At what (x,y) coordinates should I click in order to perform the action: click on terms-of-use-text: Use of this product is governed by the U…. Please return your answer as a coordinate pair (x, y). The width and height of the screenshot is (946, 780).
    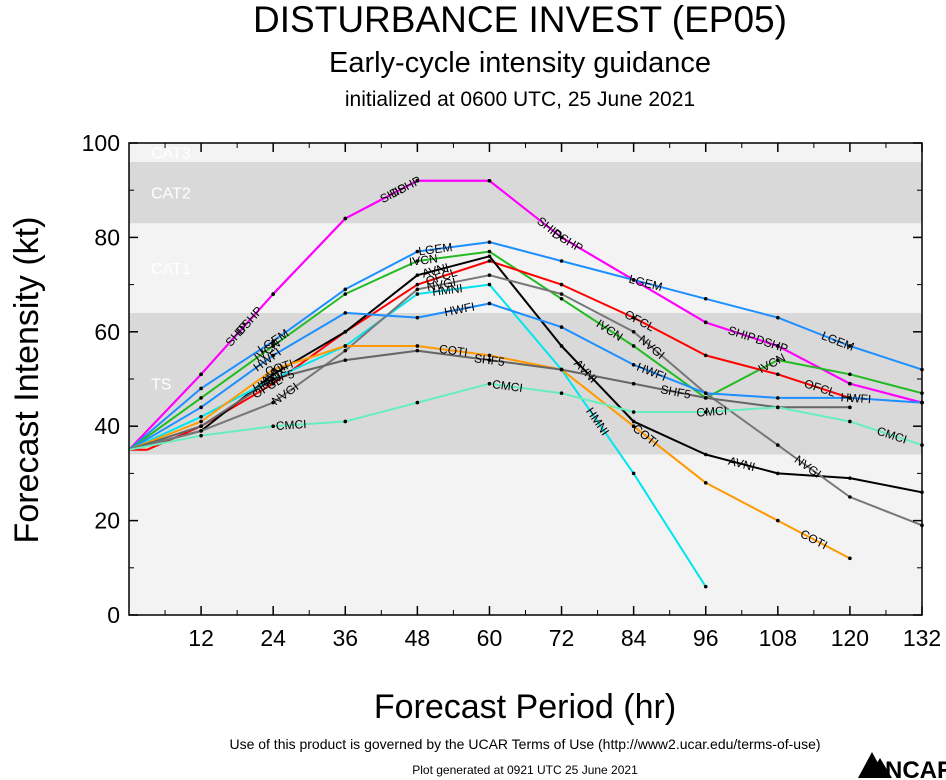
    Looking at the image, I should click on (524, 744).